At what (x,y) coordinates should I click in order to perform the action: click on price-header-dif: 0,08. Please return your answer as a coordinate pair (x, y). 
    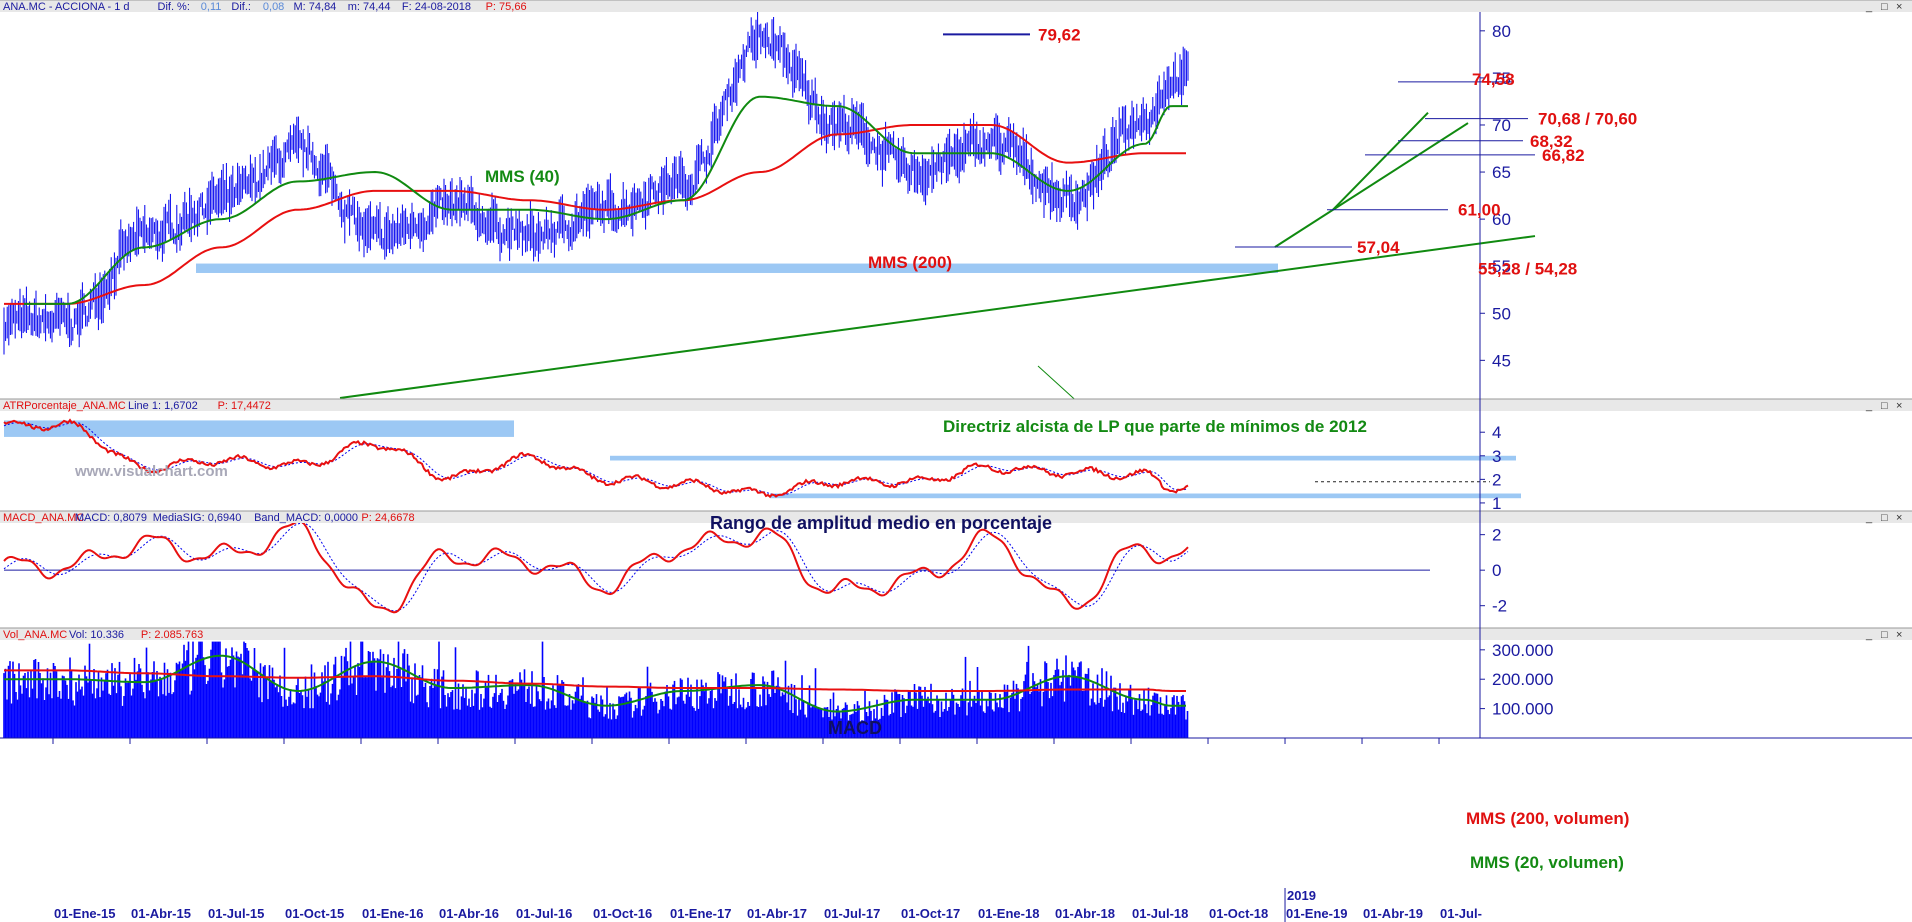
    Looking at the image, I should click on (273, 7).